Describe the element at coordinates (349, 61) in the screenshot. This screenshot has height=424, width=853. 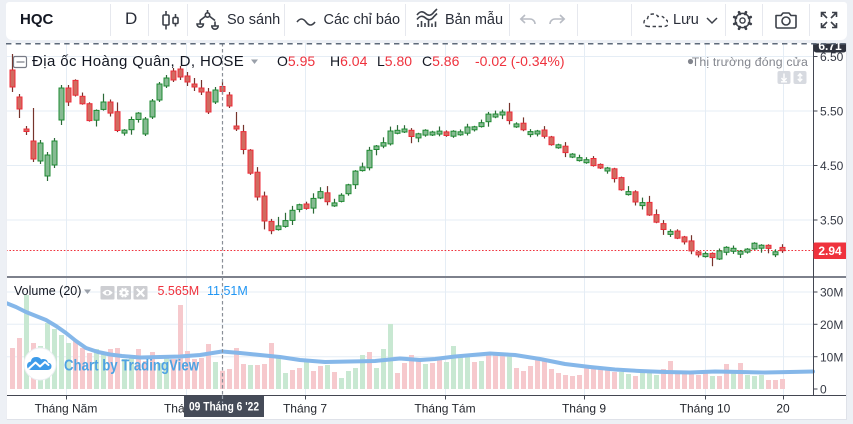
I see `svg-text: H6.04` at that location.